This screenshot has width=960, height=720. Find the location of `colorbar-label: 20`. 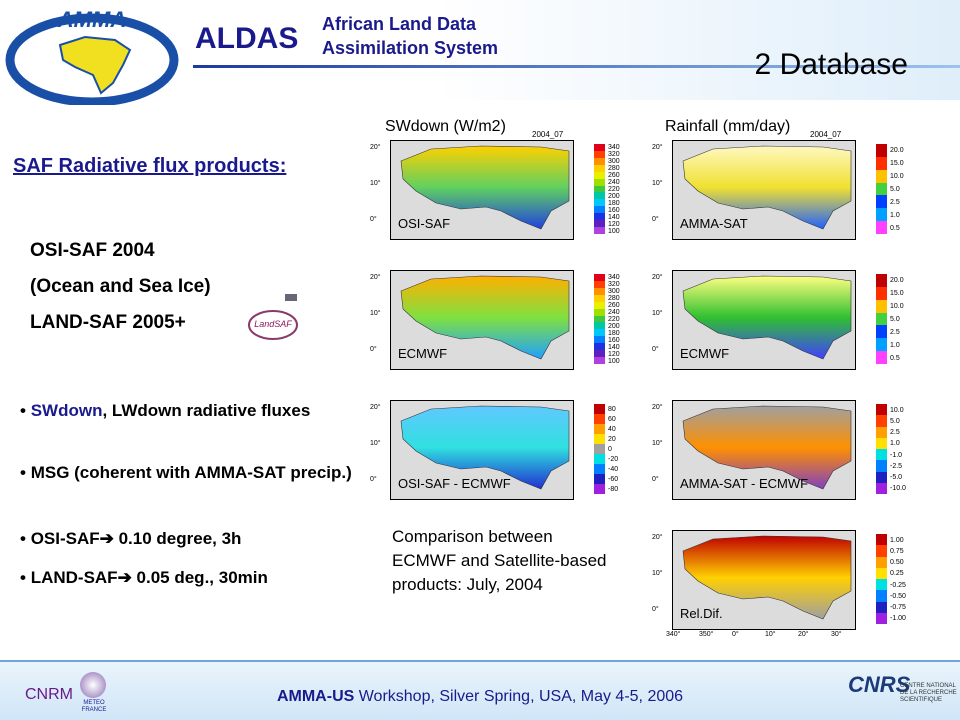

colorbar-label: 20 is located at coordinates (612, 439).